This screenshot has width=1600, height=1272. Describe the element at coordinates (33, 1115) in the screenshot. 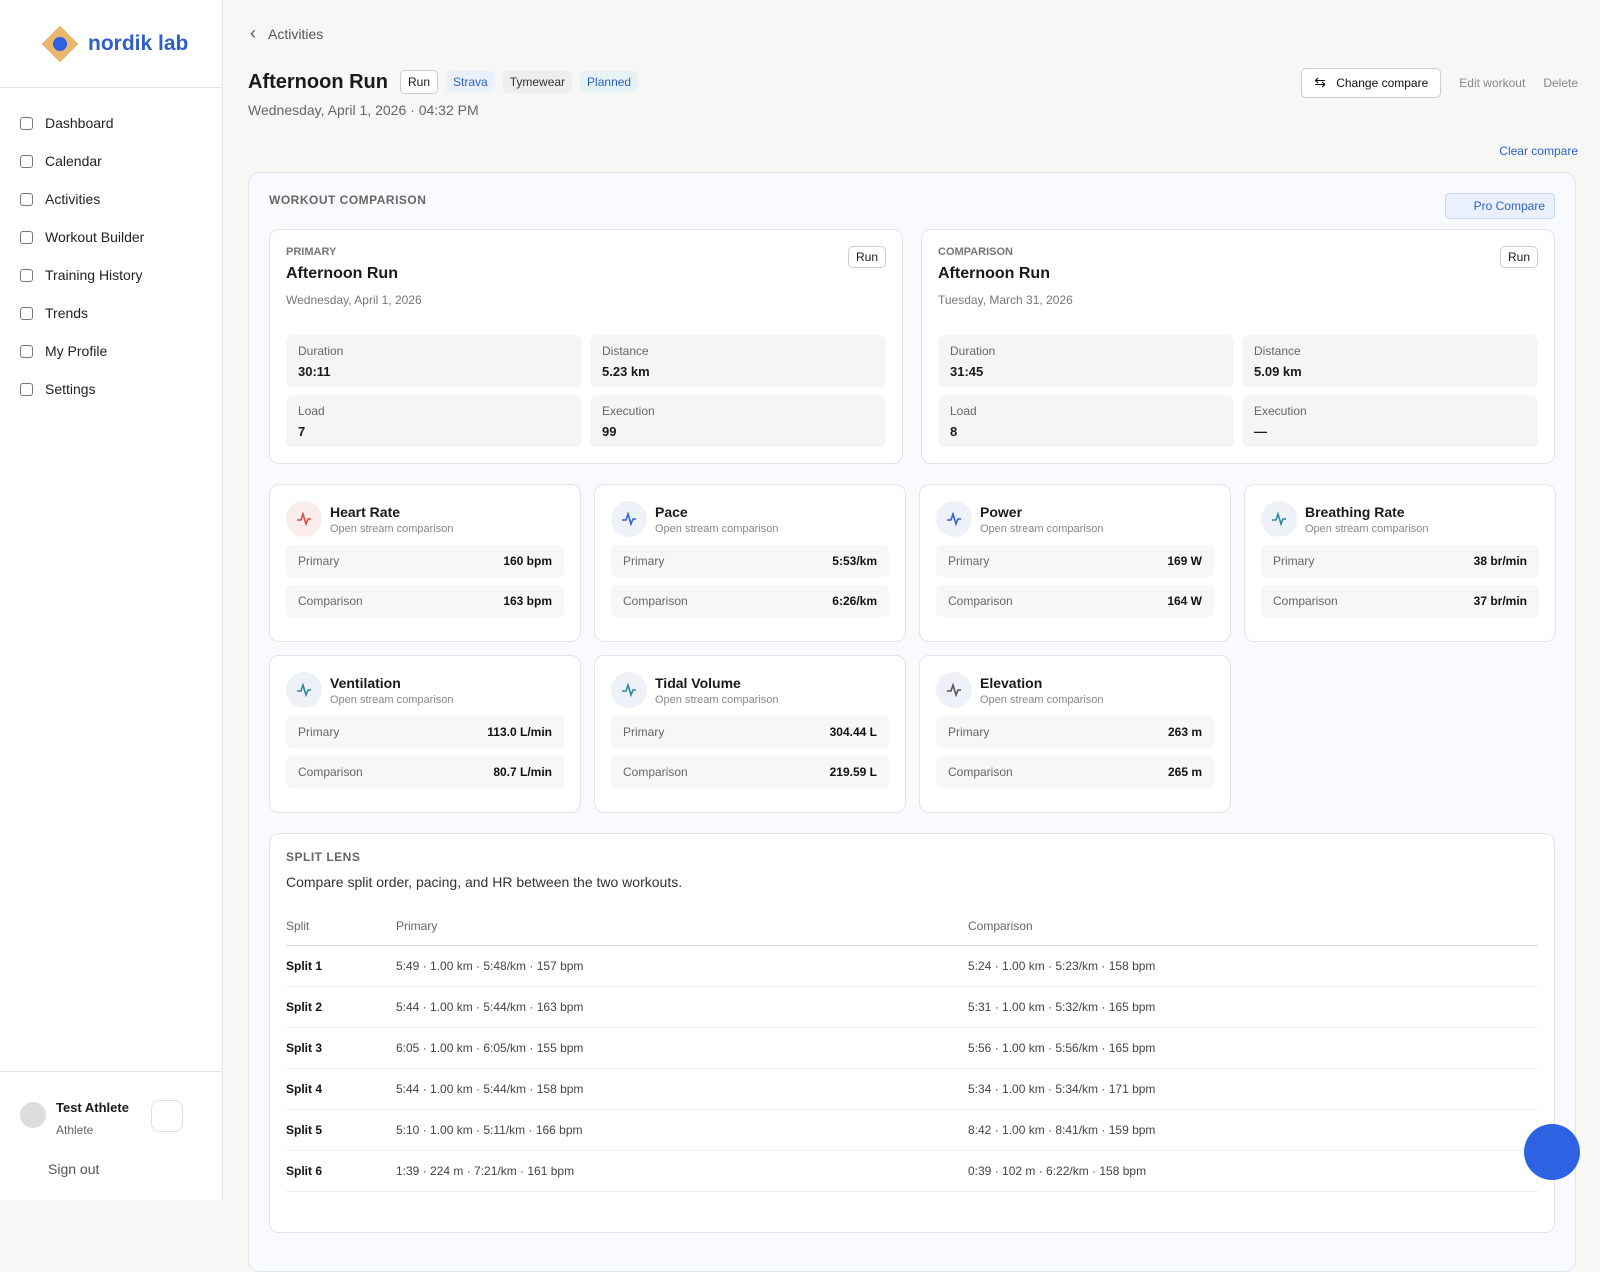

I see `avatar` at that location.